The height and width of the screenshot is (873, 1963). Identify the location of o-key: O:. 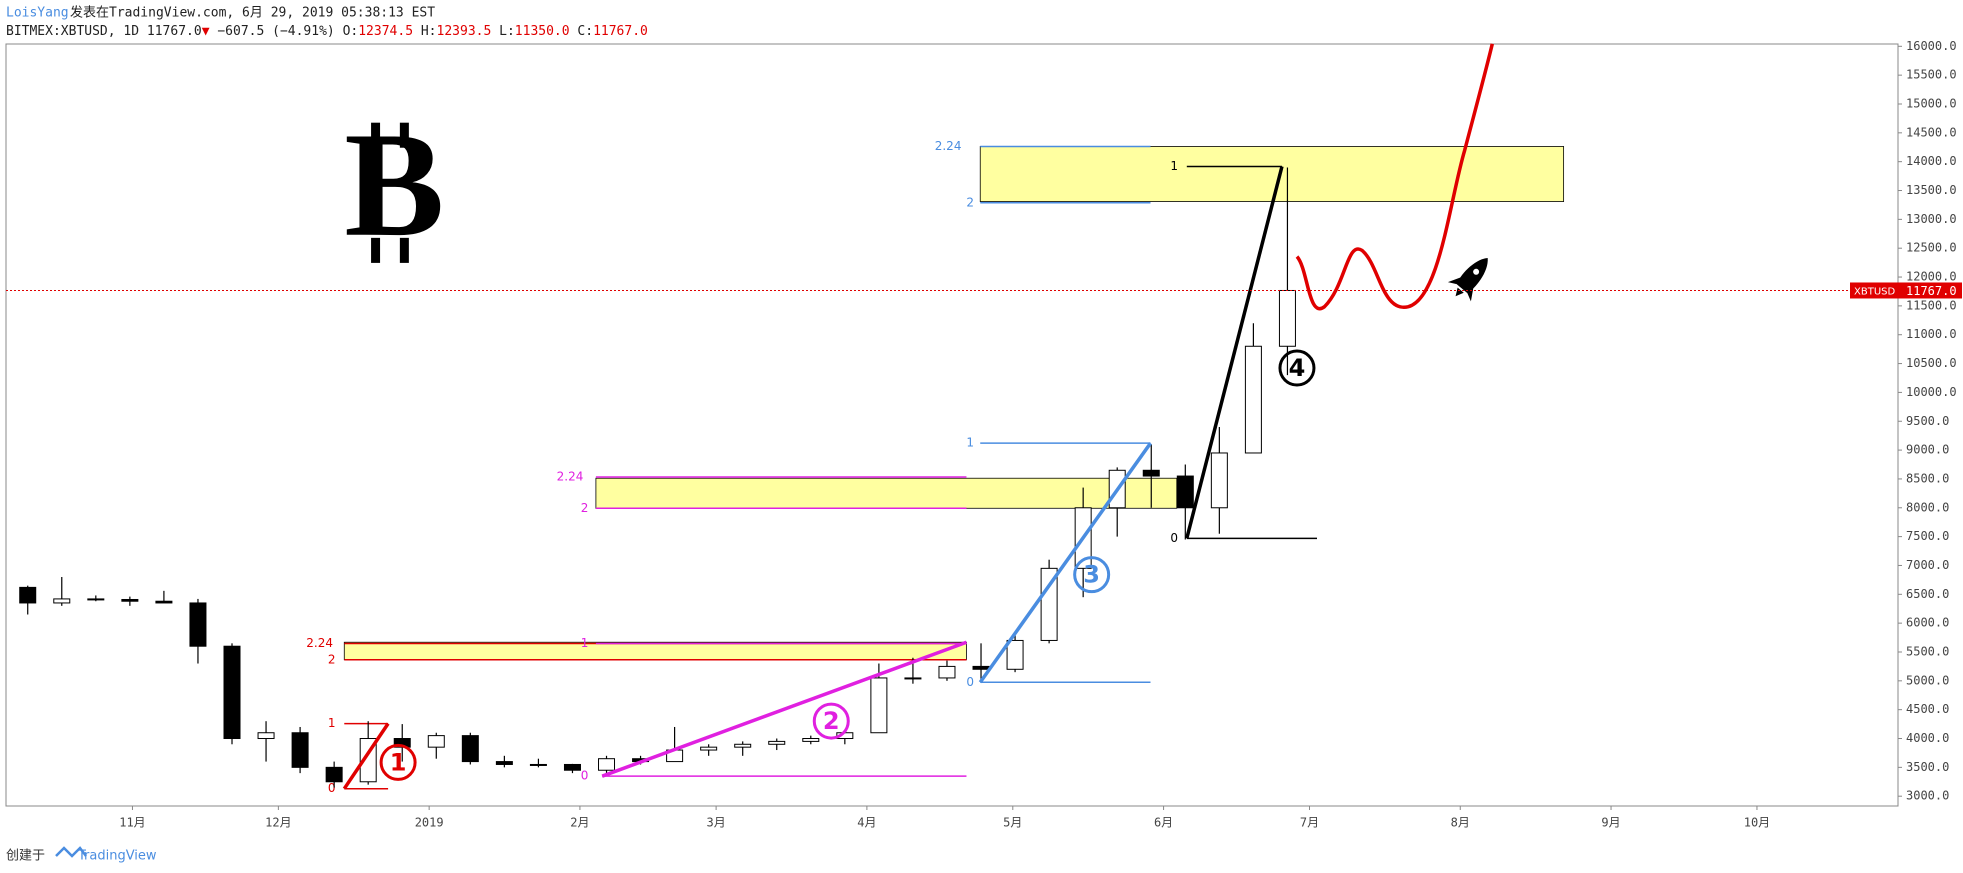
(351, 31).